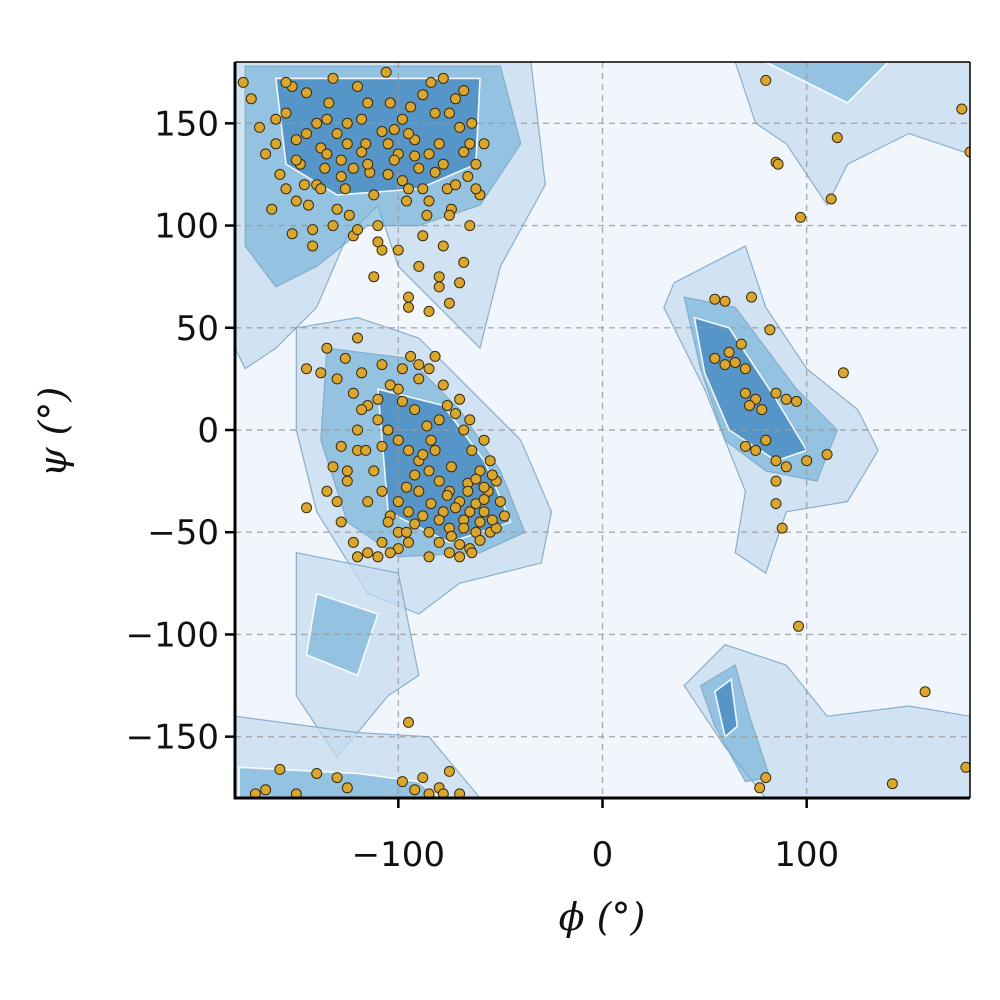 This screenshot has width=1000, height=1000. What do you see at coordinates (398, 855) in the screenshot?
I see `x-tick-label: −100` at bounding box center [398, 855].